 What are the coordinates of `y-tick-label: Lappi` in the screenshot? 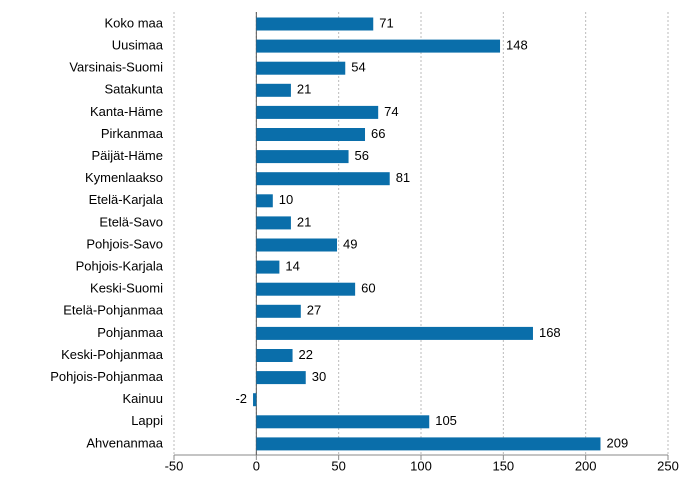 It's located at (147, 420).